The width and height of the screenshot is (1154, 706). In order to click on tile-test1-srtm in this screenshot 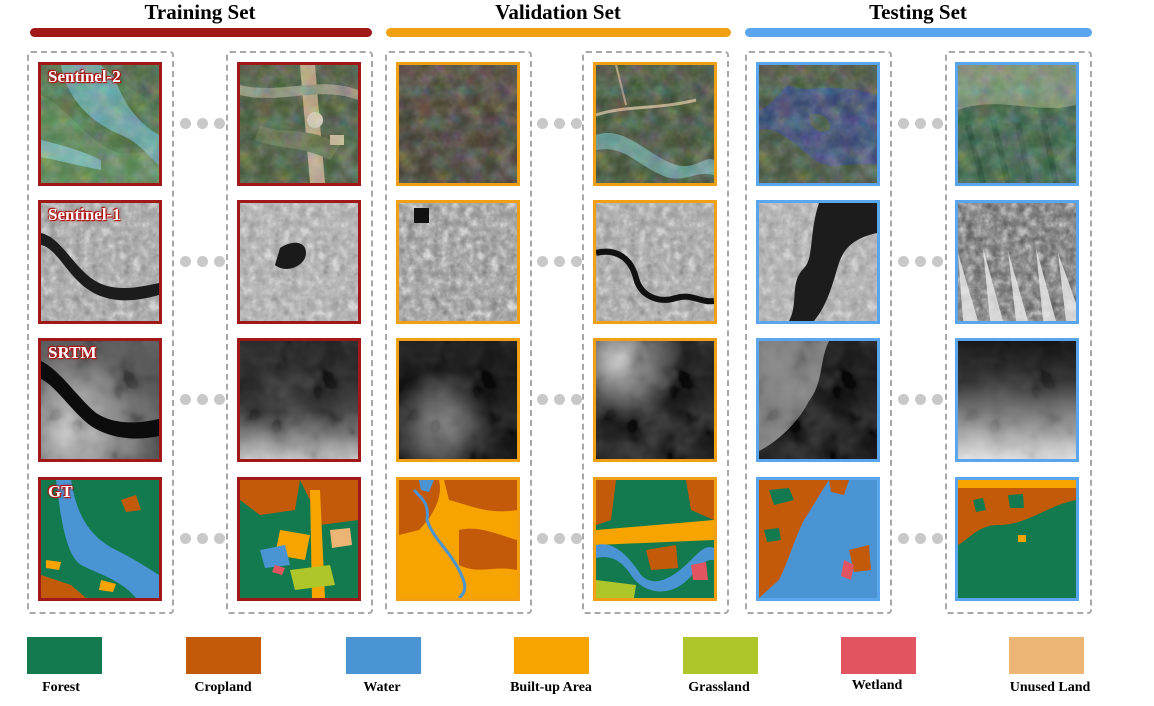, I will do `click(818, 400)`.